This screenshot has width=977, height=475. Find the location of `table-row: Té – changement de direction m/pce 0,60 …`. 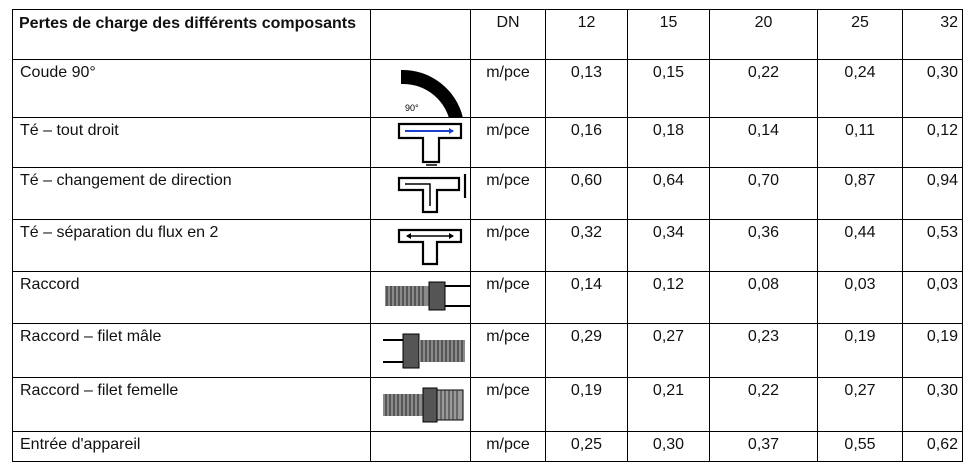

table-row: Té – changement de direction m/pce 0,60 … is located at coordinates (487, 193).